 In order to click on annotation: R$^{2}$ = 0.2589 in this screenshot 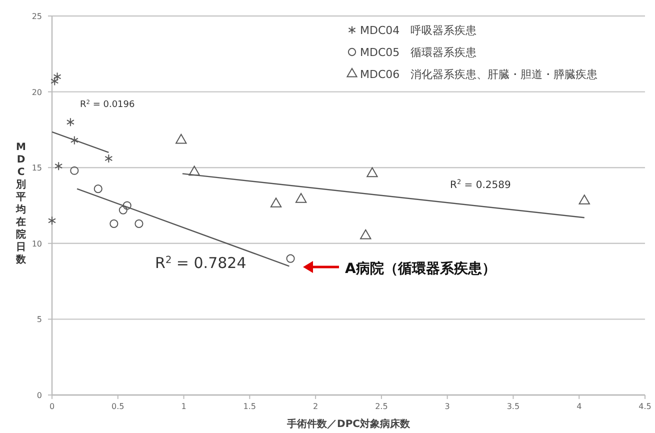, I will do `click(480, 184)`.